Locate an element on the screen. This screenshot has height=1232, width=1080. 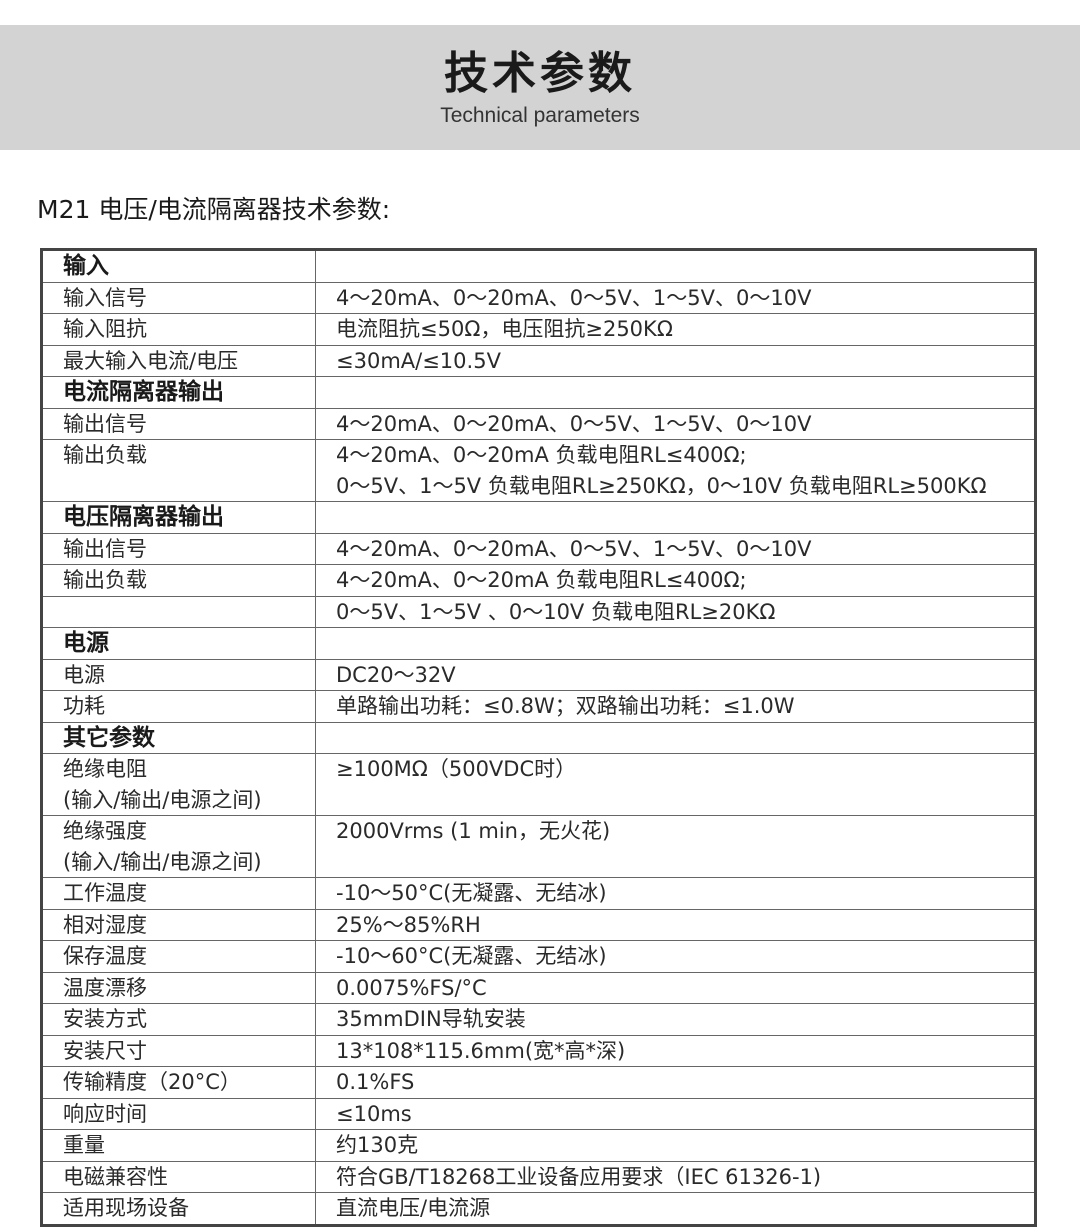
param-name: 适用现场设备 is located at coordinates (126, 1208).